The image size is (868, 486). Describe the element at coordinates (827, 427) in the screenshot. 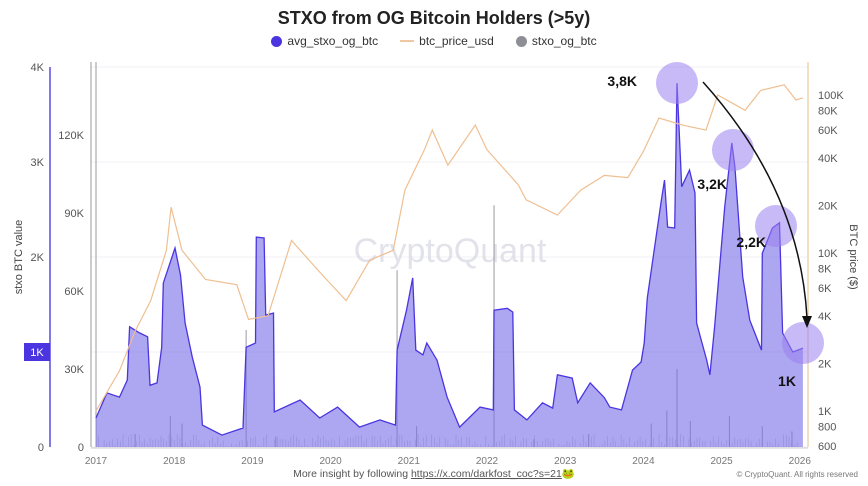

I see `y-right-tick: 800` at that location.